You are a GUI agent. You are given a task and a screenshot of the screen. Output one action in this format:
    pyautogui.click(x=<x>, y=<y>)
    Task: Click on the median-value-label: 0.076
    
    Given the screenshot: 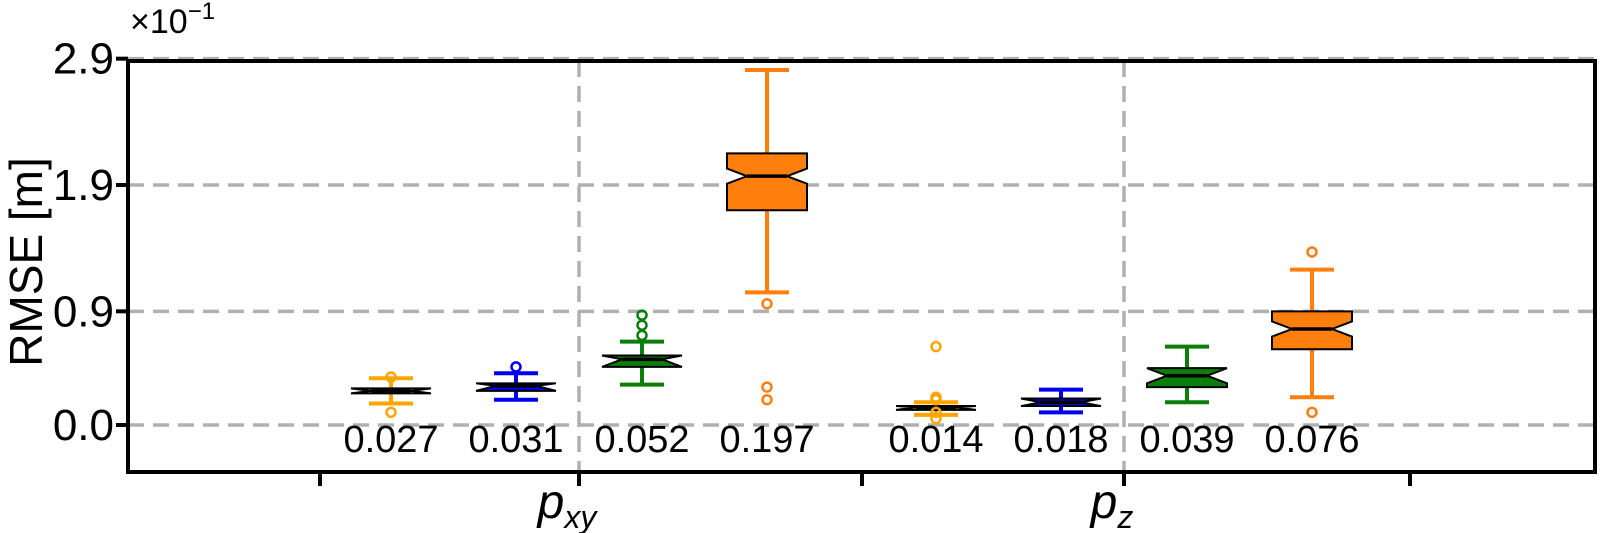 What is the action you would take?
    pyautogui.click(x=1311, y=440)
    